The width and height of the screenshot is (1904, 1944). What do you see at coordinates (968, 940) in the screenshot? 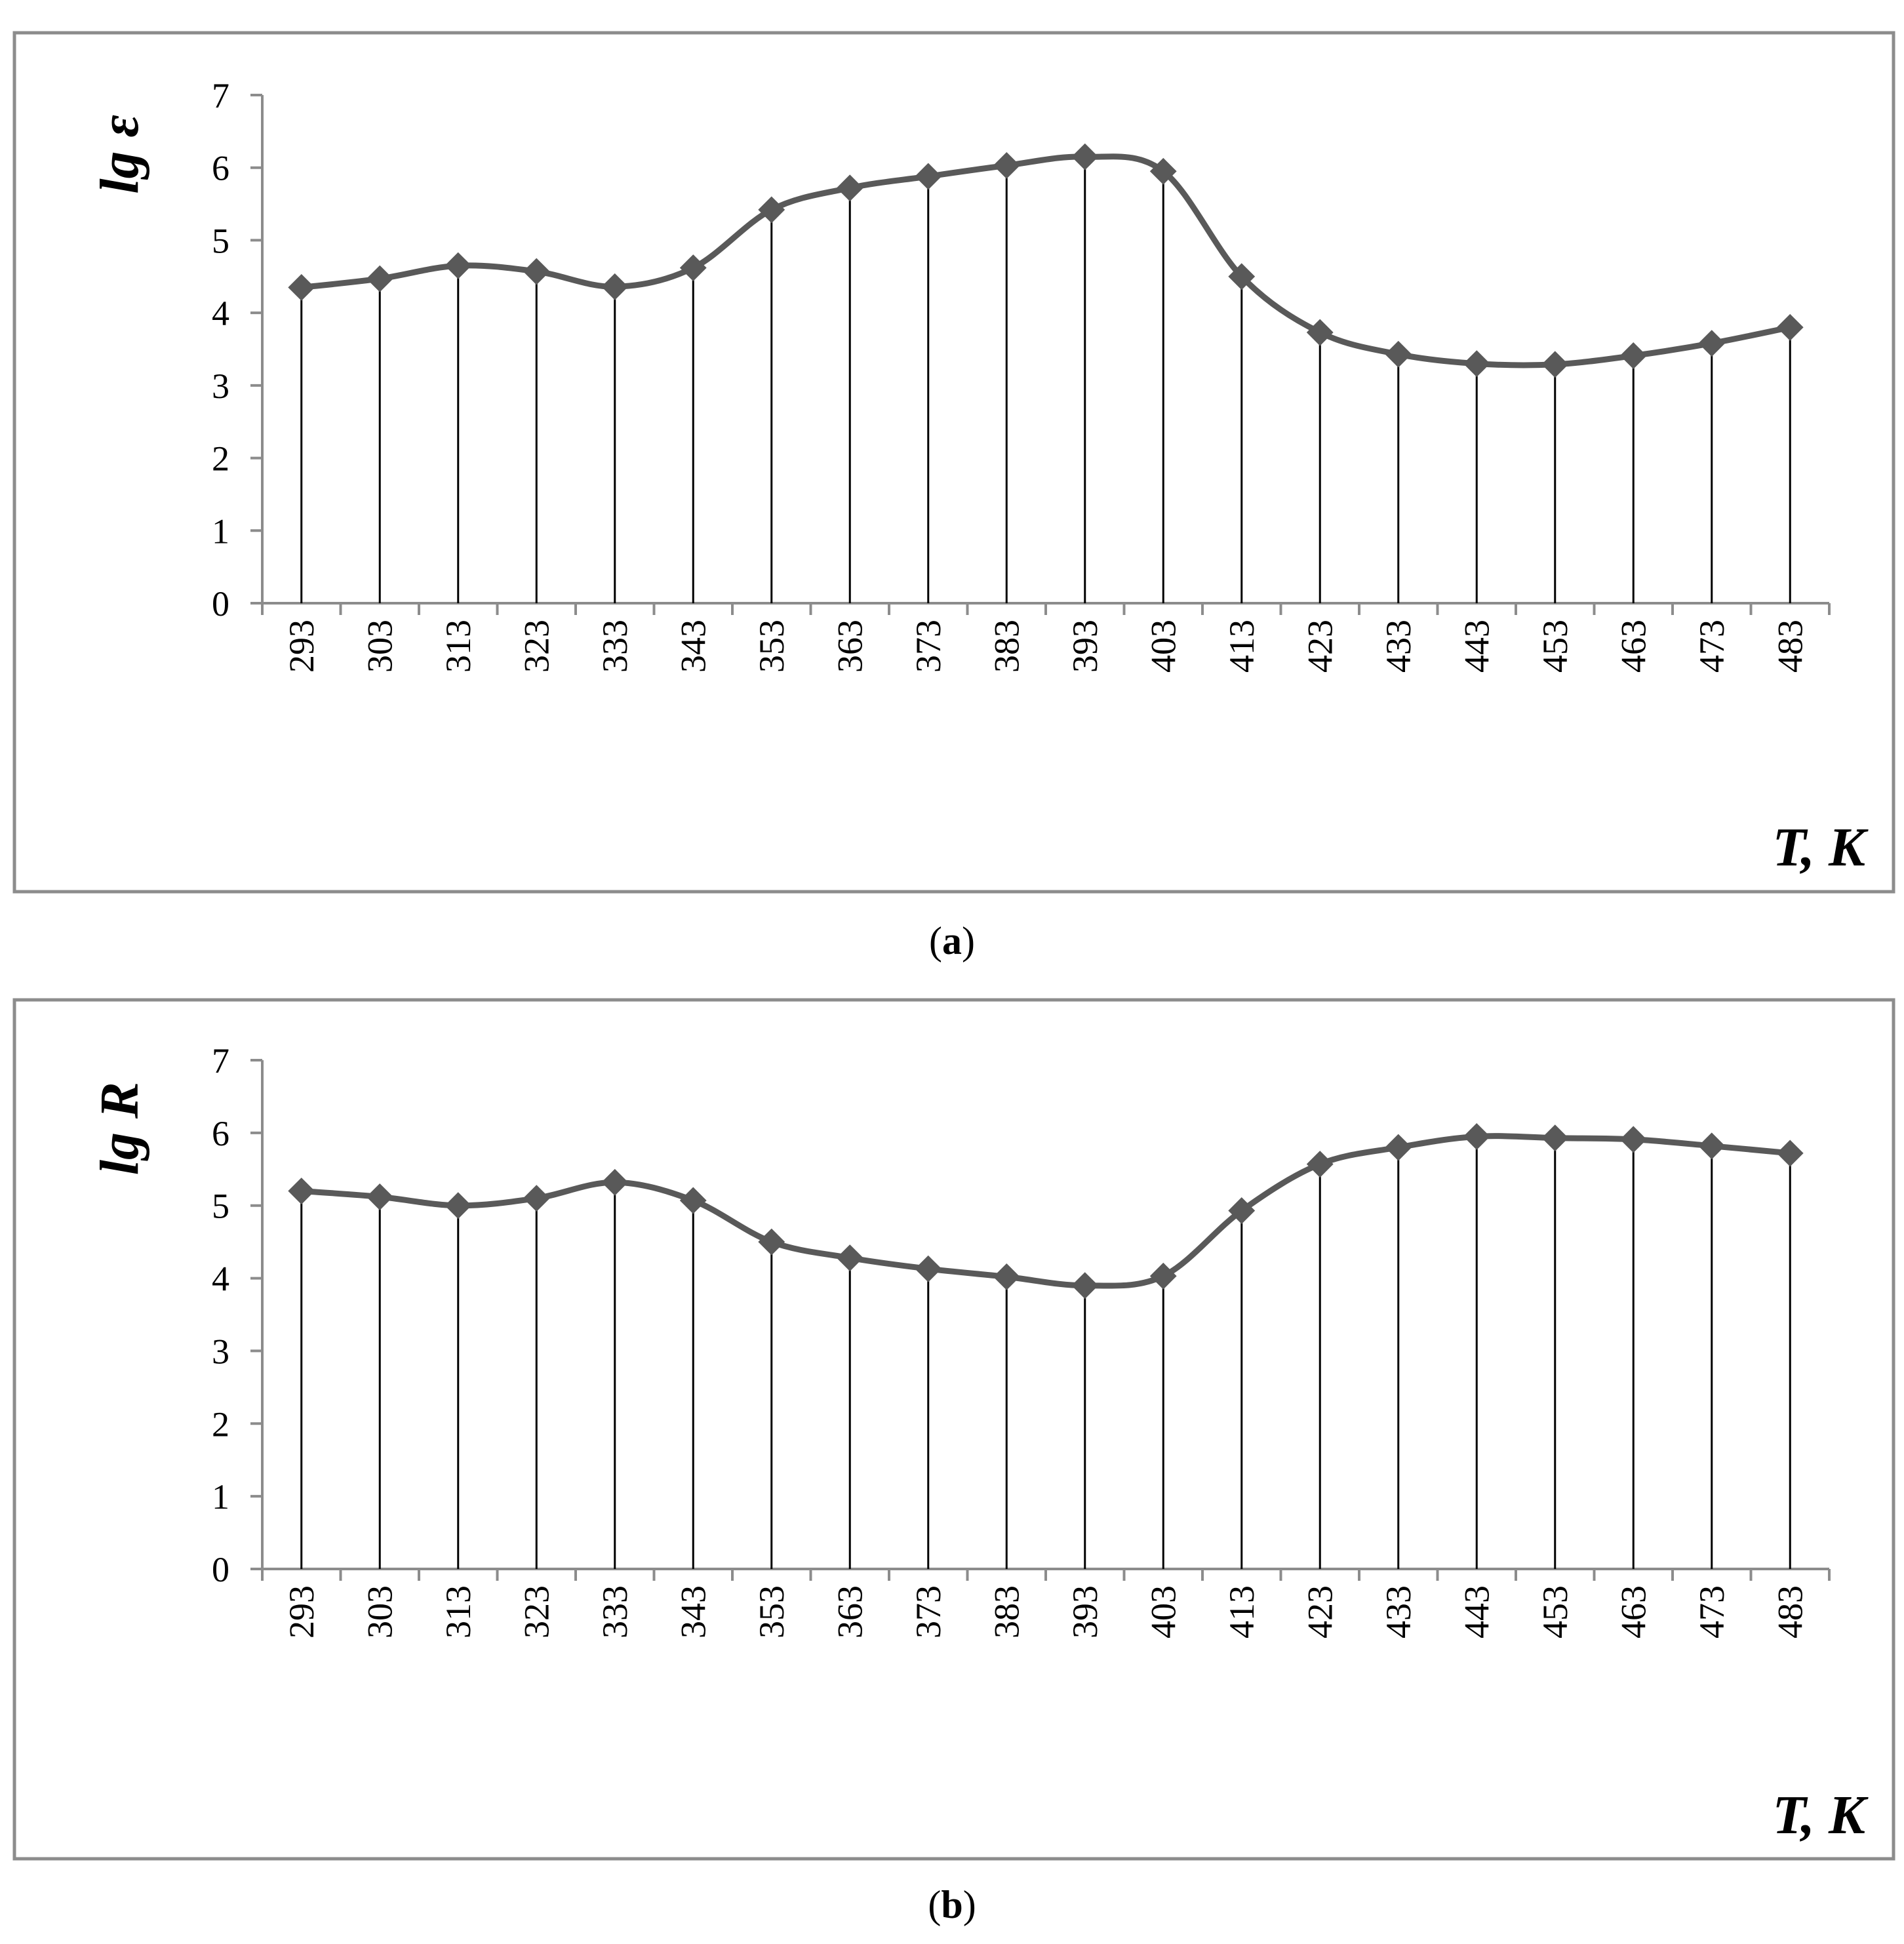
I see `panel-caption-close: )` at bounding box center [968, 940].